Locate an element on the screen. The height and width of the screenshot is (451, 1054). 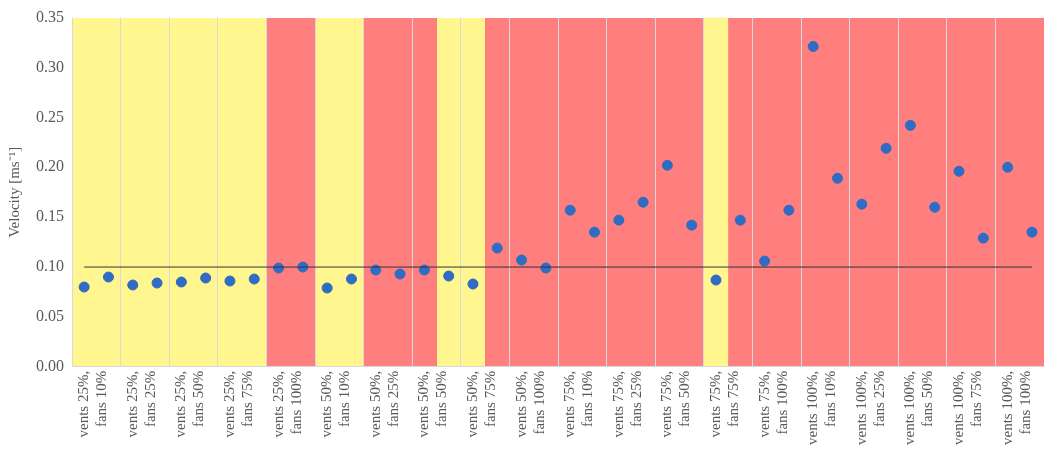
y-tick-label: 0.30 is located at coordinates (50, 66).